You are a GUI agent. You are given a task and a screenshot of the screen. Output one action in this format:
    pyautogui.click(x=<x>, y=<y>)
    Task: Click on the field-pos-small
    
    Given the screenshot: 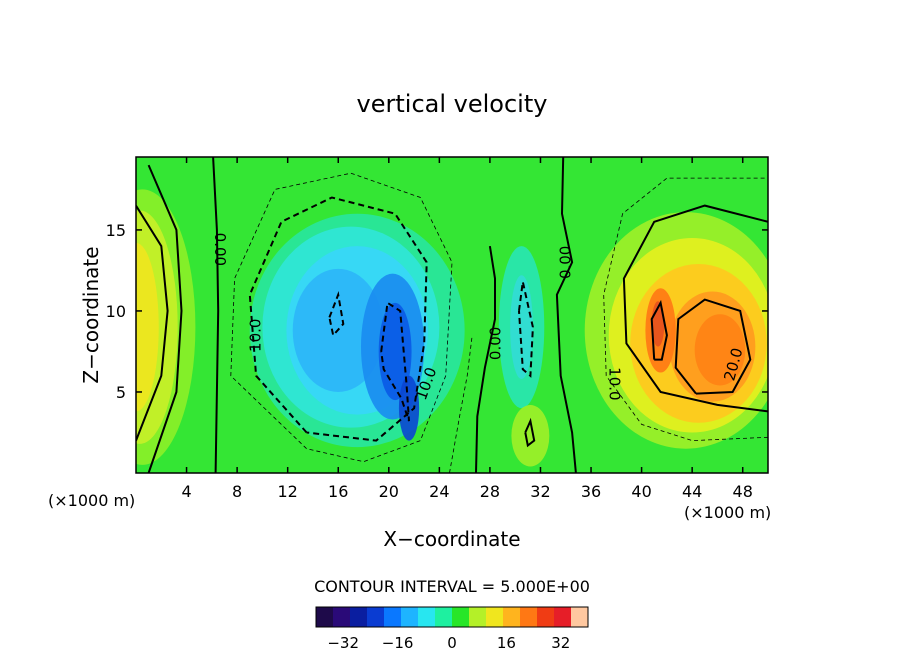 What is the action you would take?
    pyautogui.click(x=530, y=435)
    